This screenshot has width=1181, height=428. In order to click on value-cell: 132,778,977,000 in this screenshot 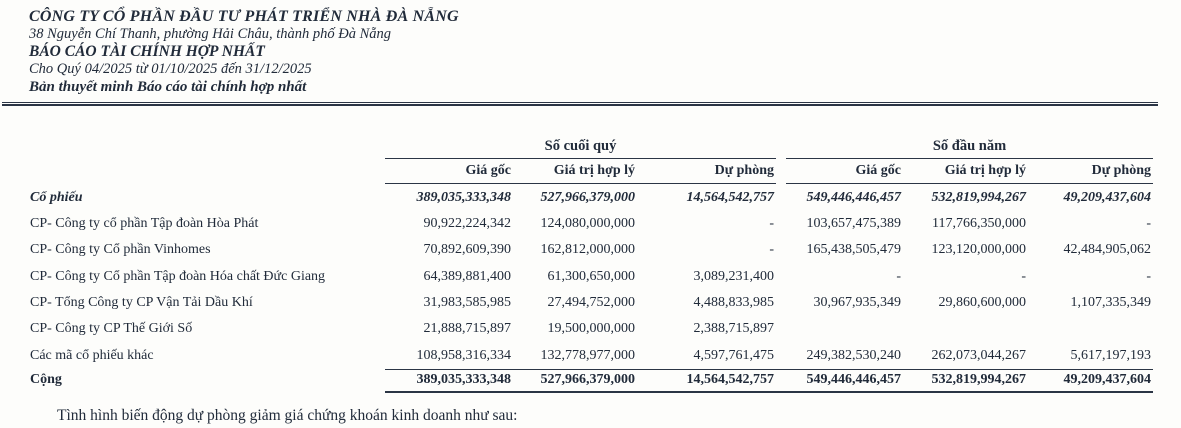, I will do `click(588, 355)`.